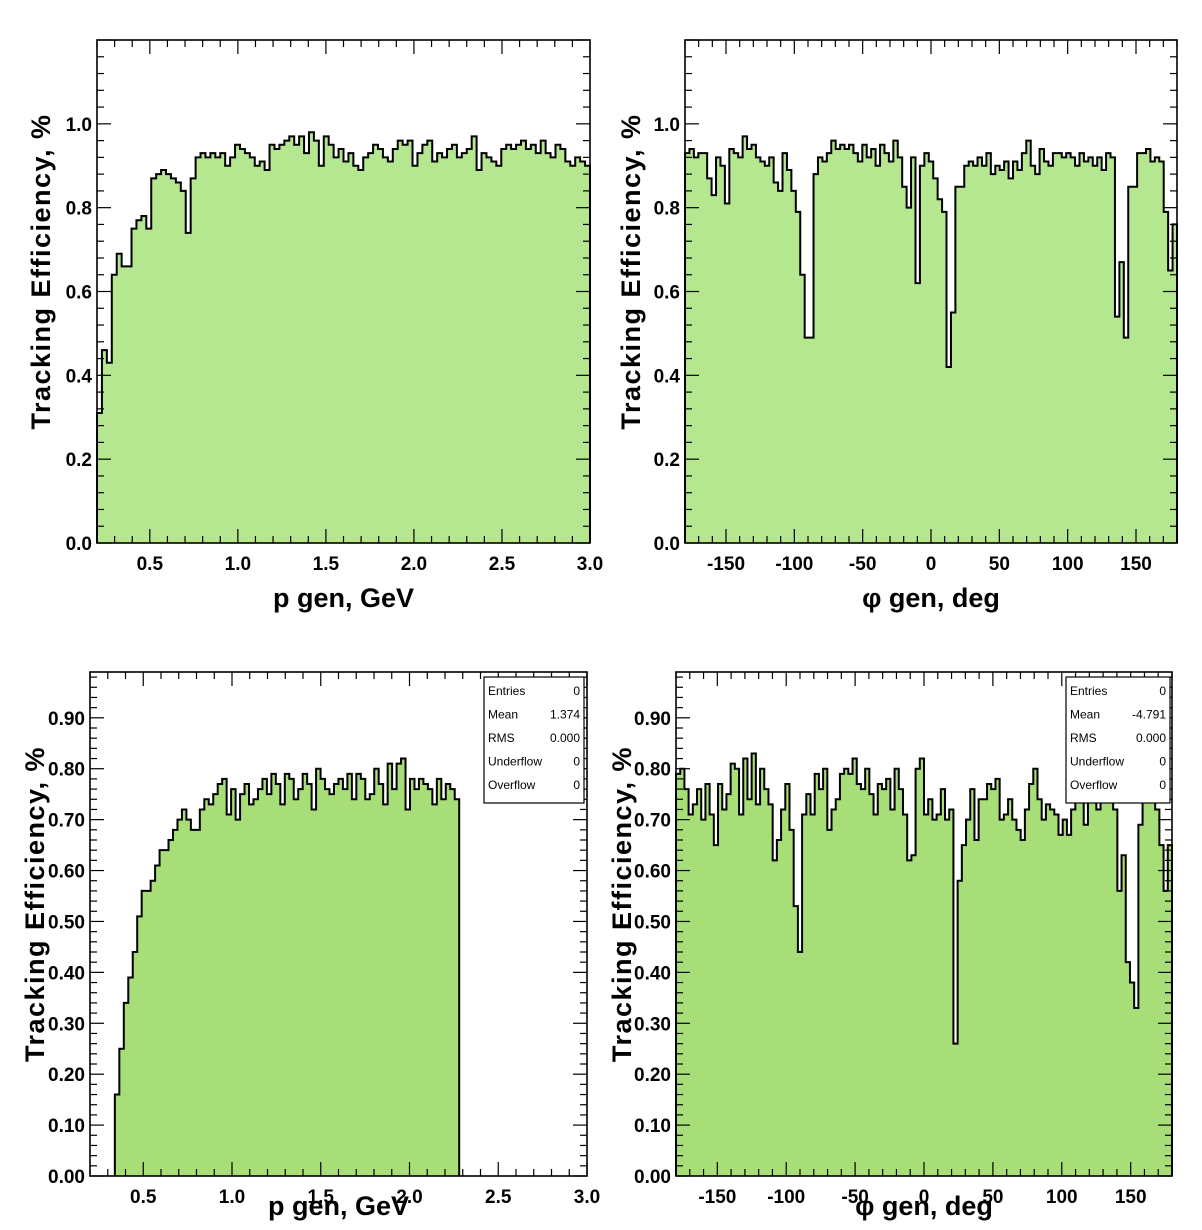 The image size is (1202, 1230). What do you see at coordinates (515, 762) in the screenshot?
I see `stats-label: Underflow` at bounding box center [515, 762].